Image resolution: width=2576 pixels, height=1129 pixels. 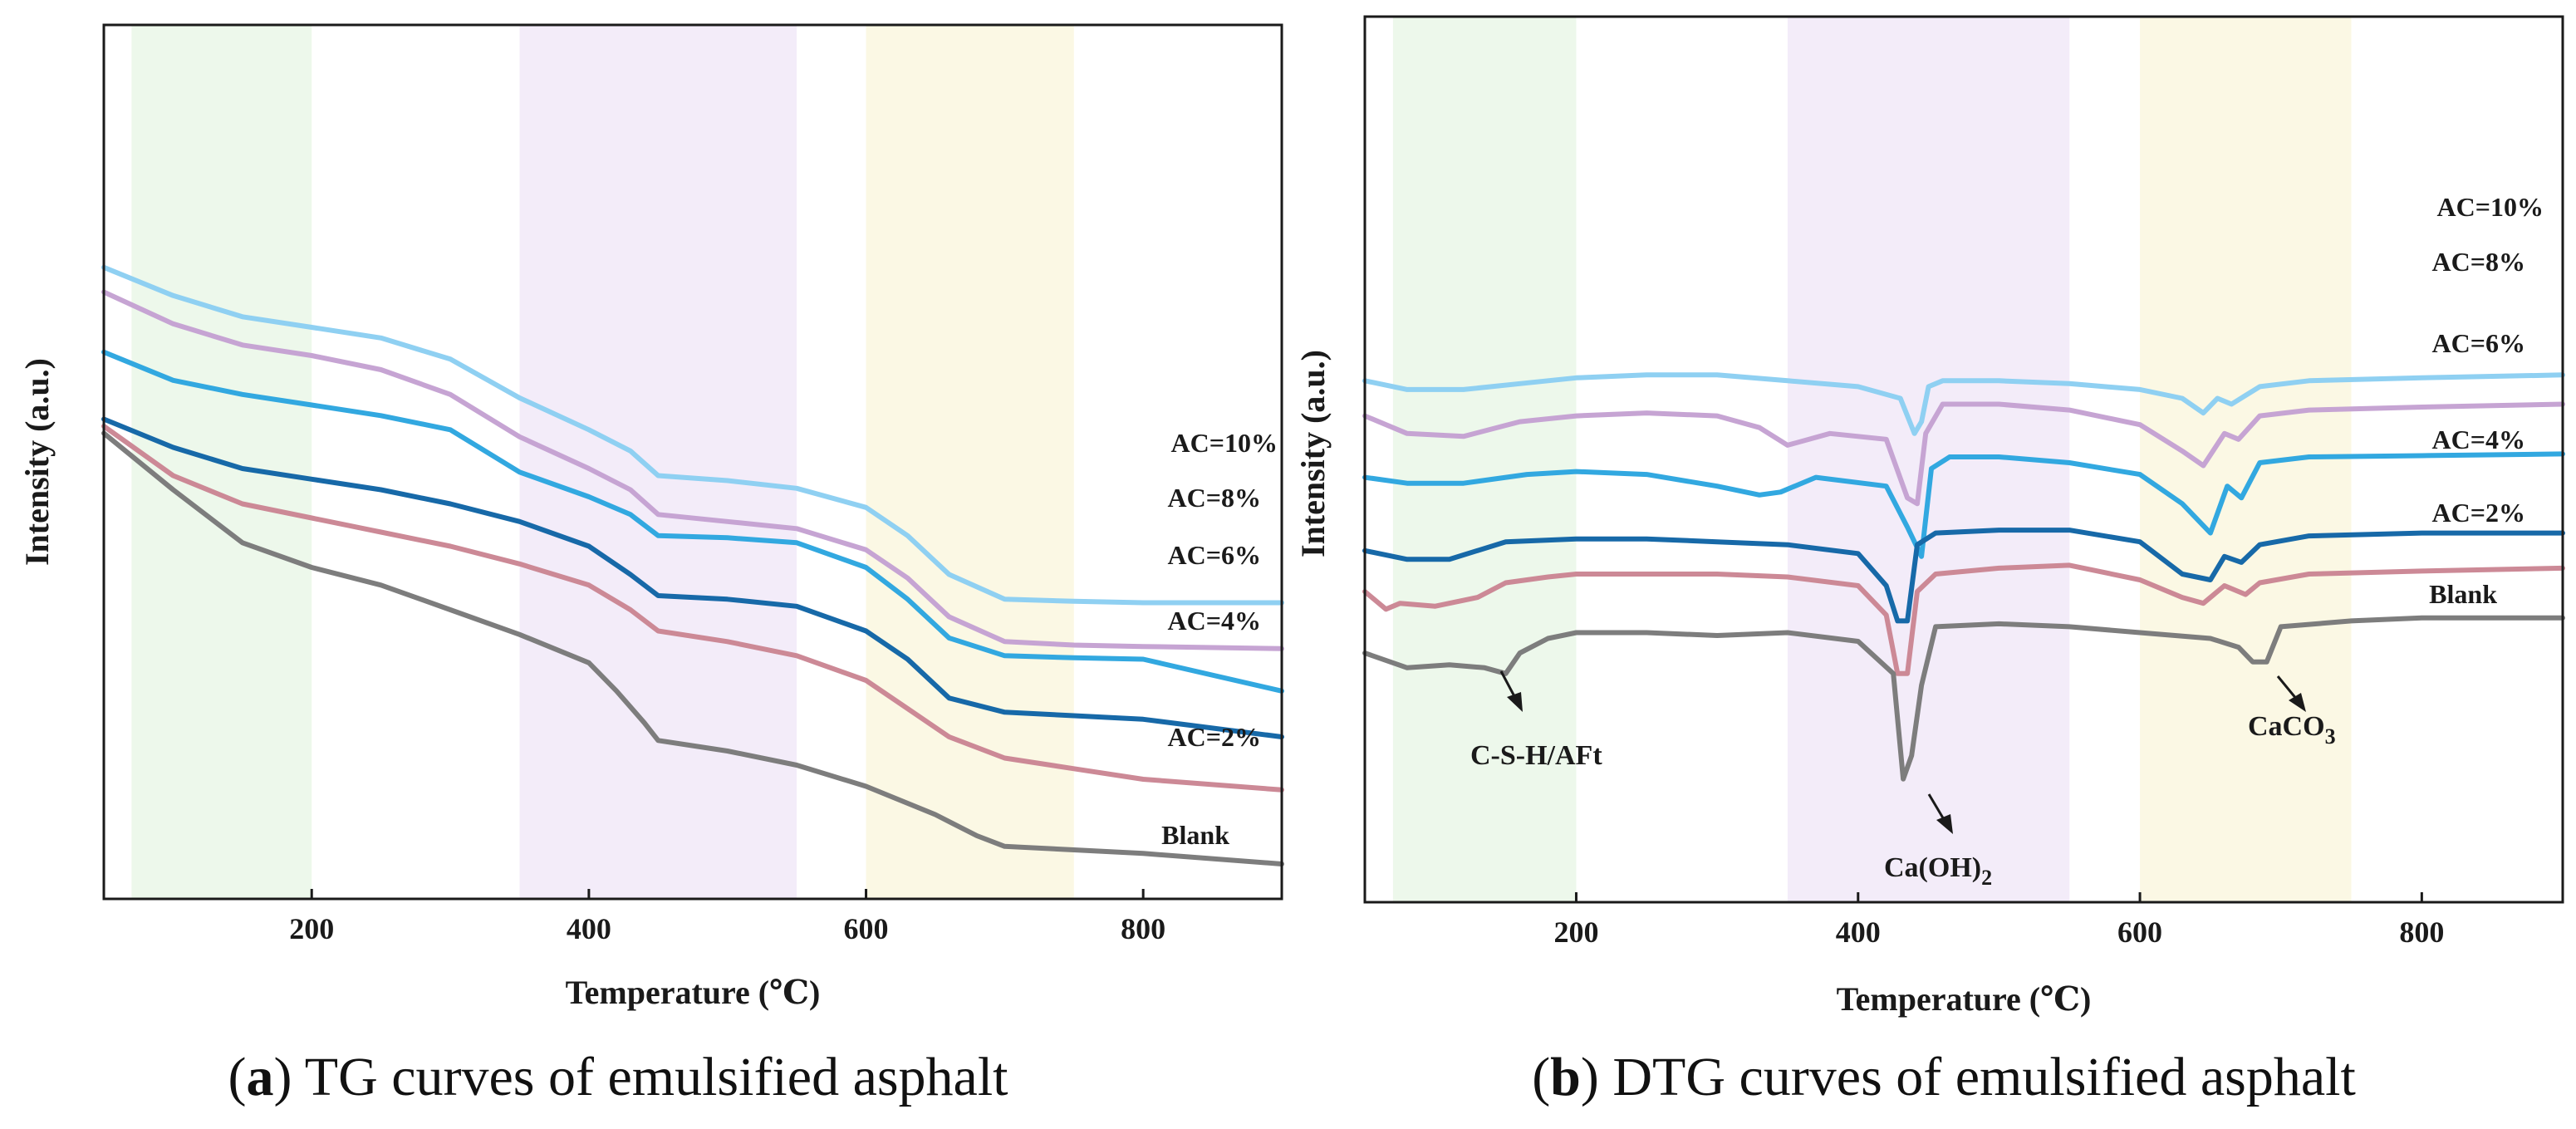 What do you see at coordinates (2478, 343) in the screenshot?
I see `dtg-label-ac6: AC=6%` at bounding box center [2478, 343].